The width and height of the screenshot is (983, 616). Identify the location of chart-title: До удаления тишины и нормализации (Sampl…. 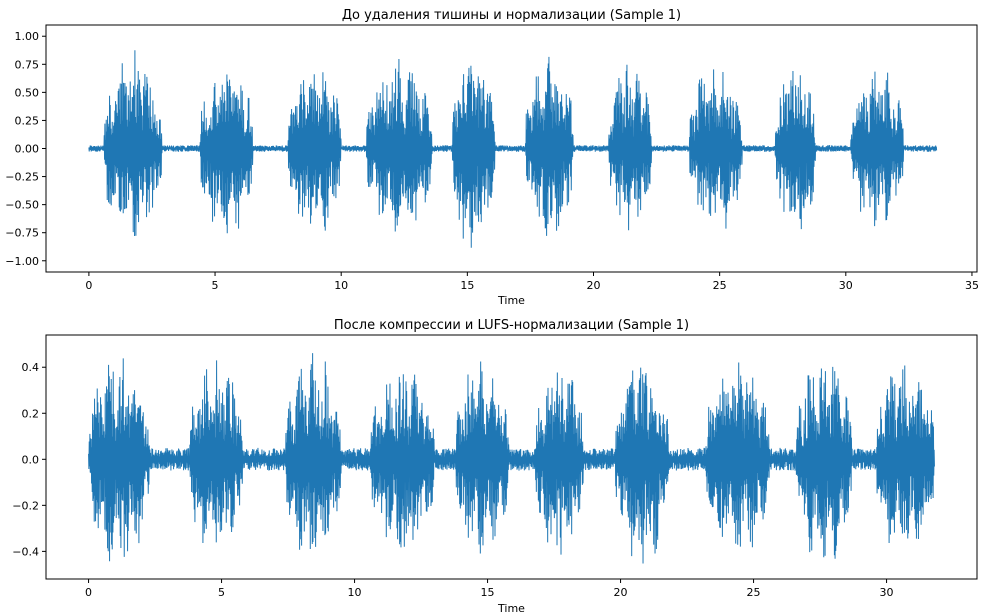
(511, 15).